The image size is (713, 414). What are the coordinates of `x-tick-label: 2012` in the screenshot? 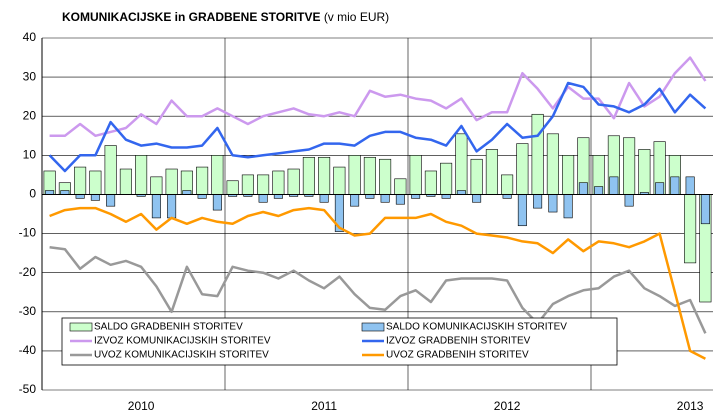 It's located at (507, 406).